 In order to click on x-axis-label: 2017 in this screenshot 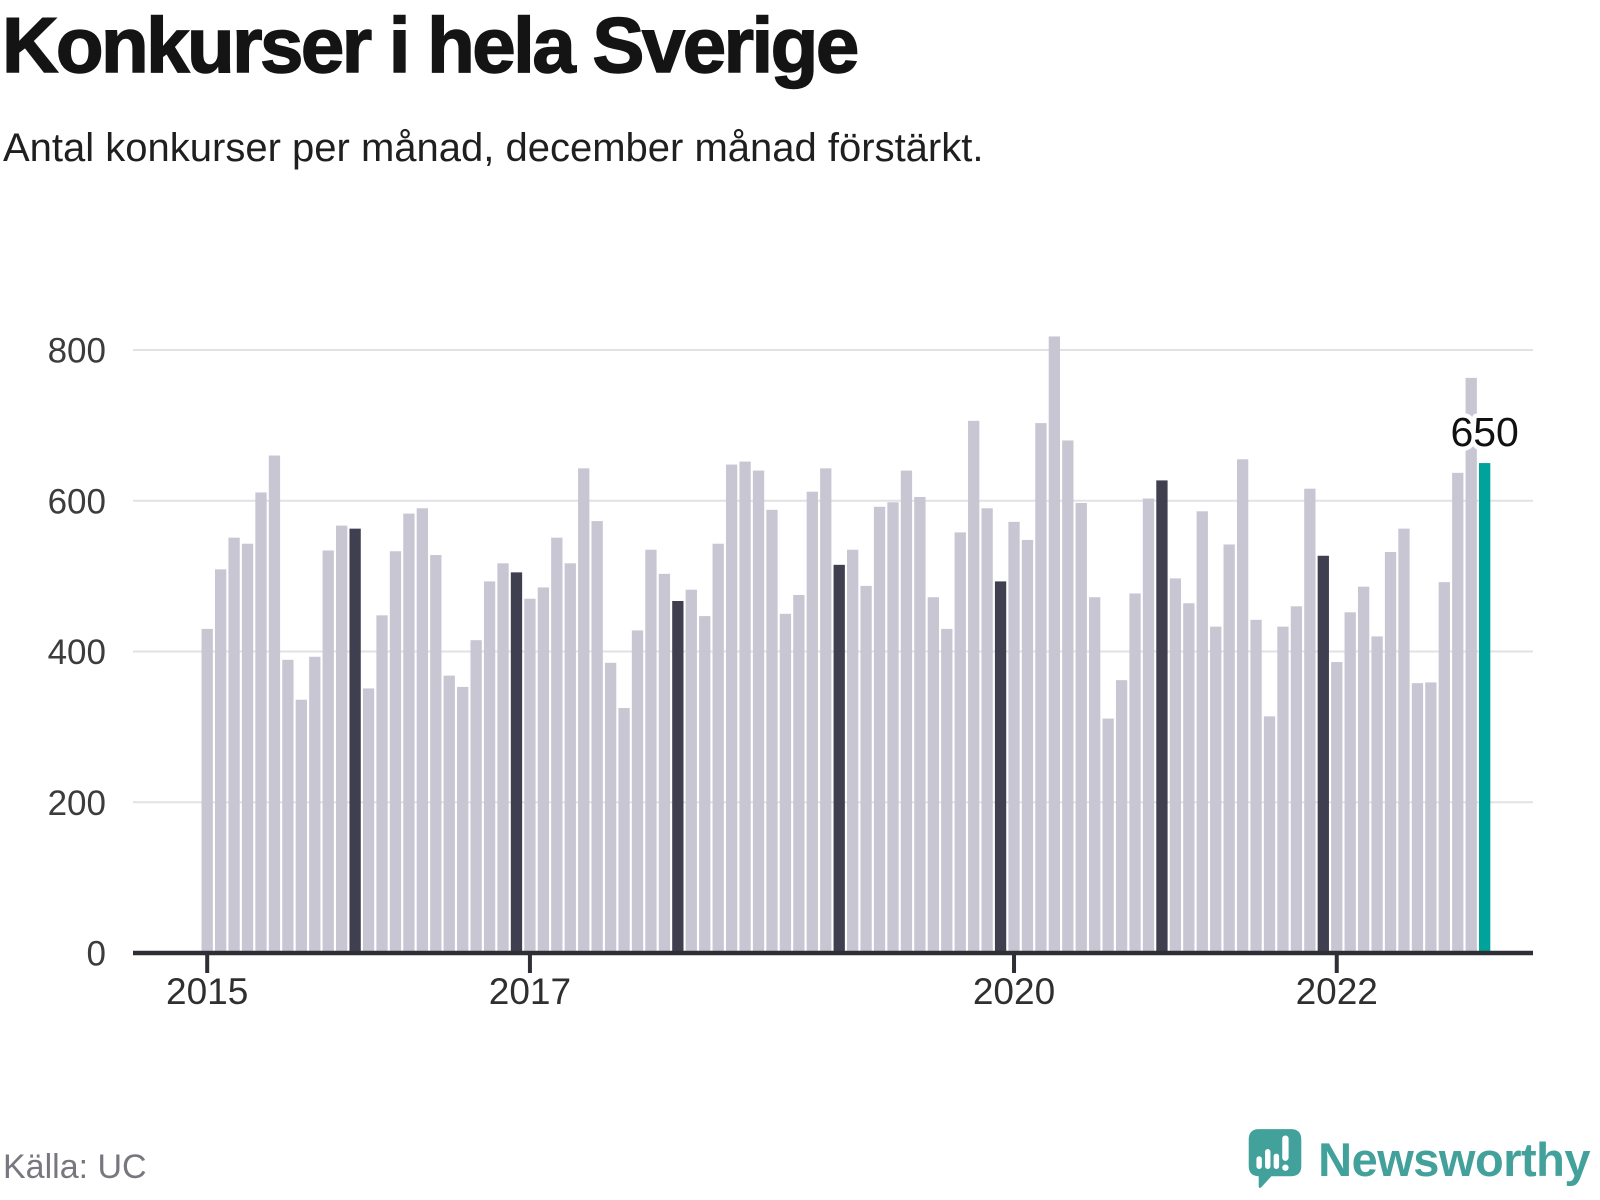, I will do `click(530, 991)`.